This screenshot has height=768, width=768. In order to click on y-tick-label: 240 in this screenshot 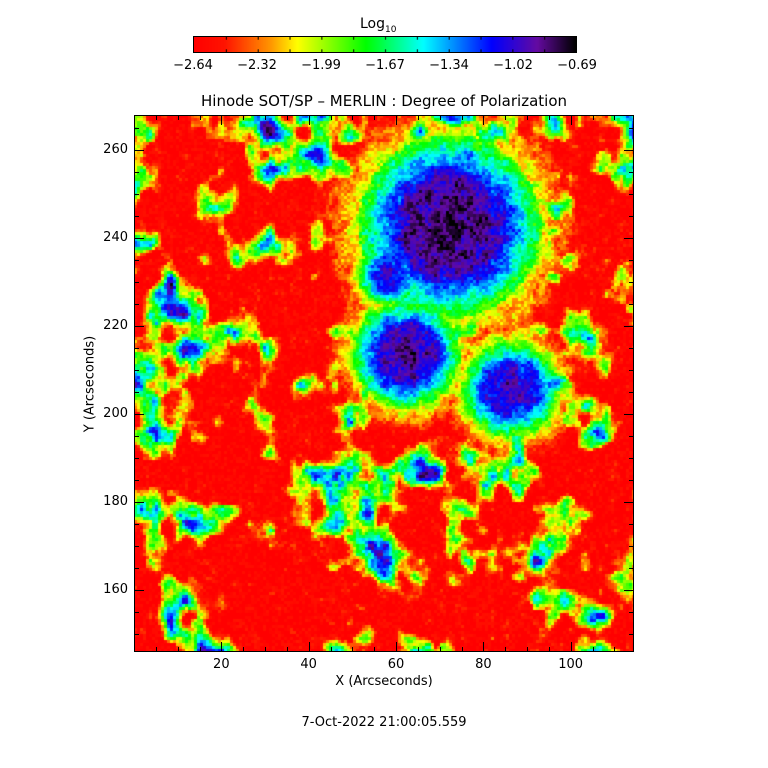, I will do `click(115, 238)`.